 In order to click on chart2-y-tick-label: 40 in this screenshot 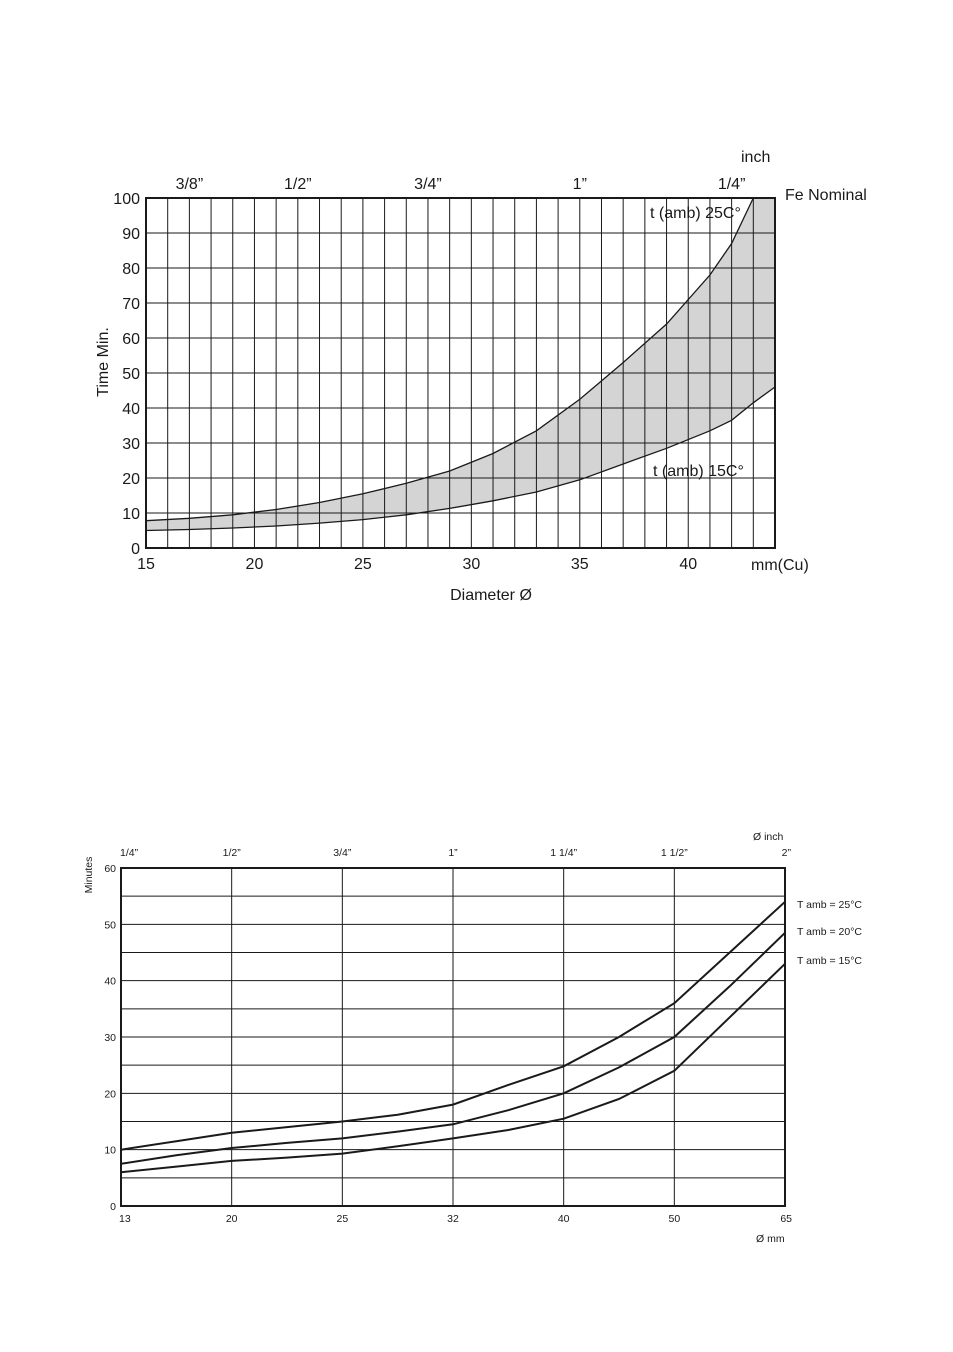, I will do `click(110, 982)`.